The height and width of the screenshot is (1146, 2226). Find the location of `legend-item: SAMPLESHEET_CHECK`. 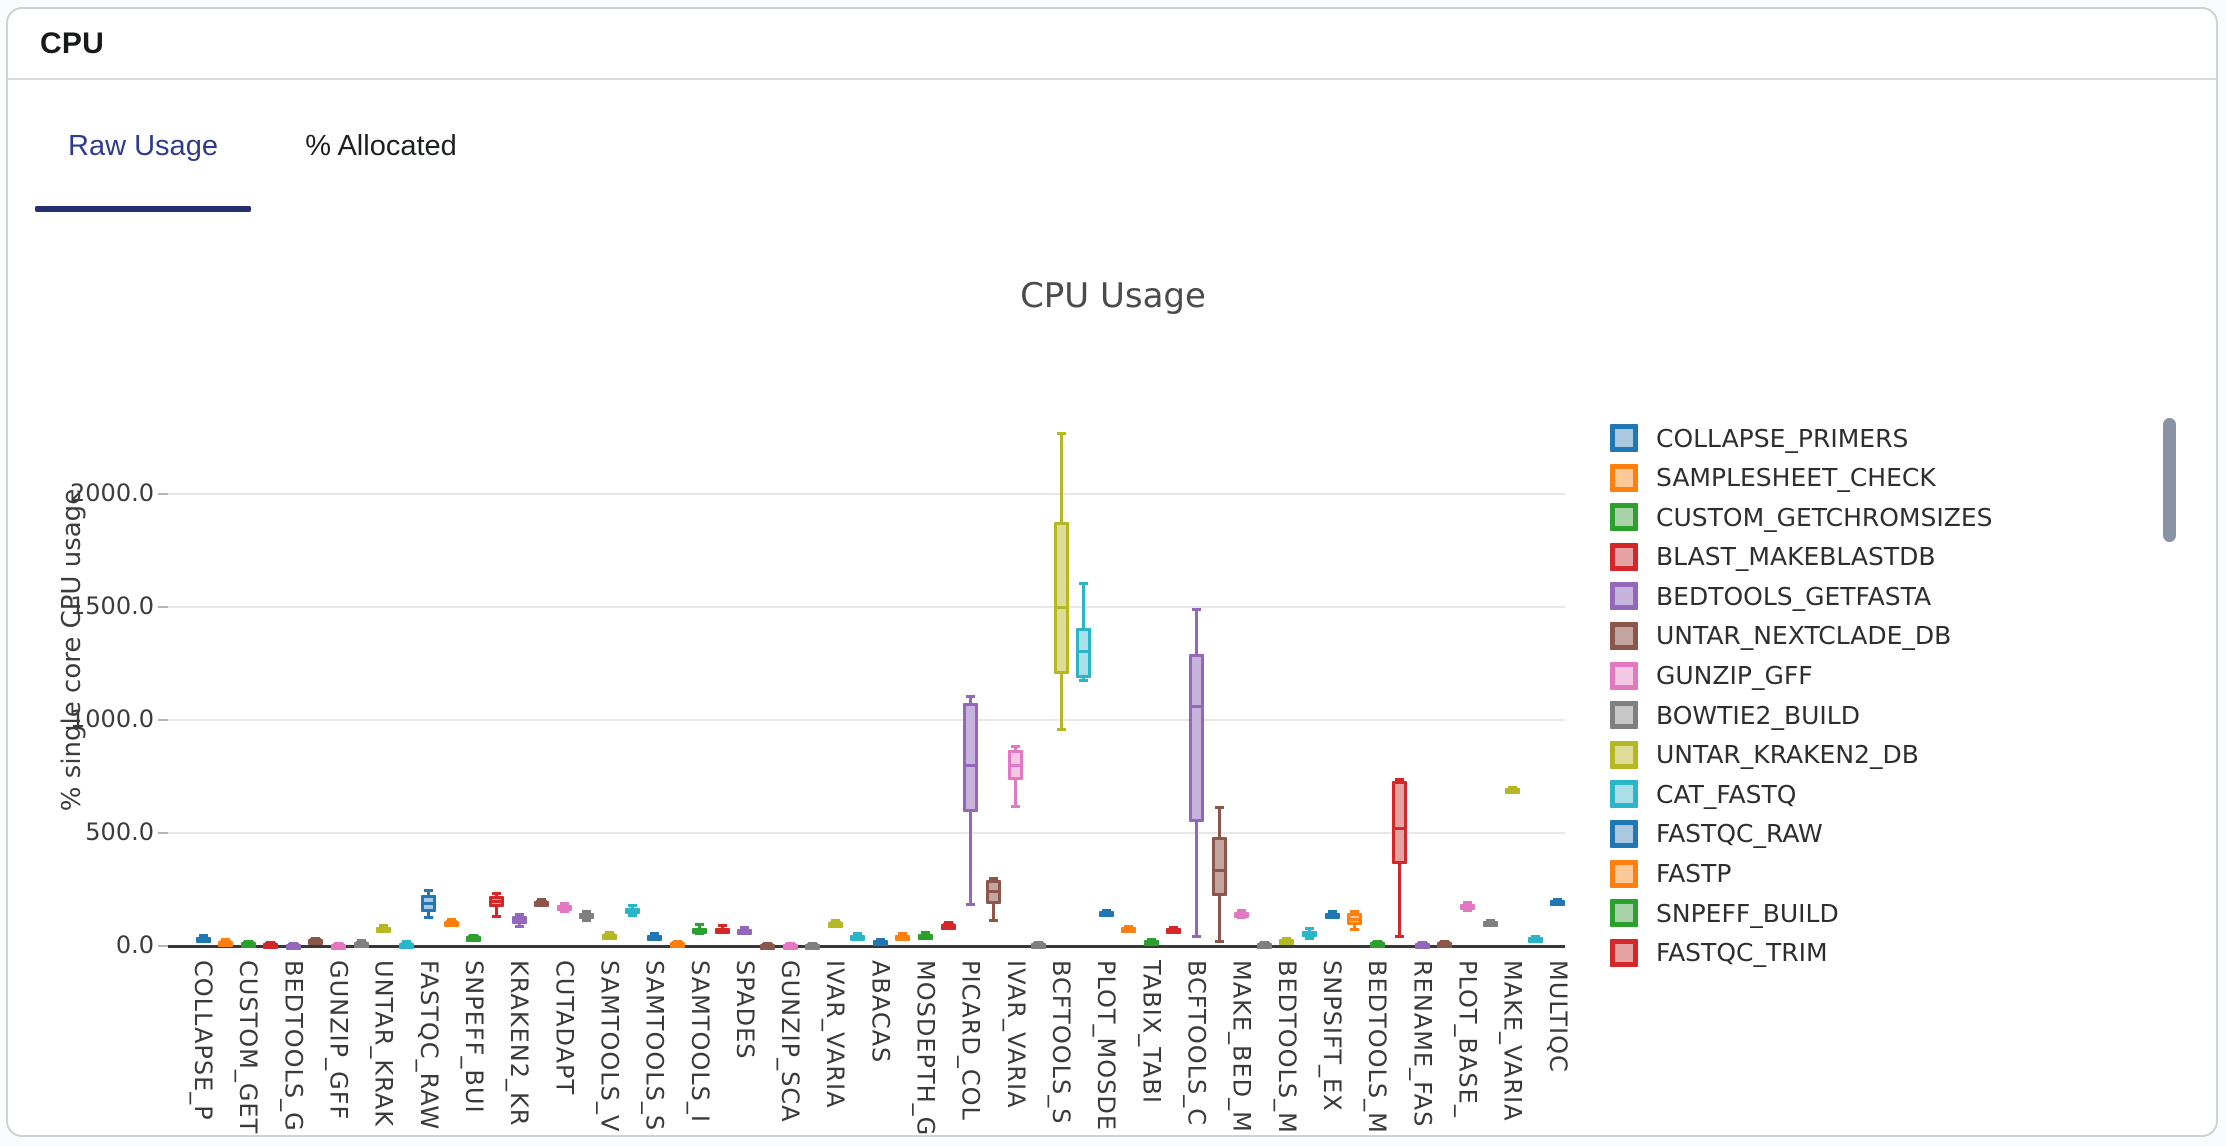

legend-item: SAMPLESHEET_CHECK is located at coordinates (1801, 478).